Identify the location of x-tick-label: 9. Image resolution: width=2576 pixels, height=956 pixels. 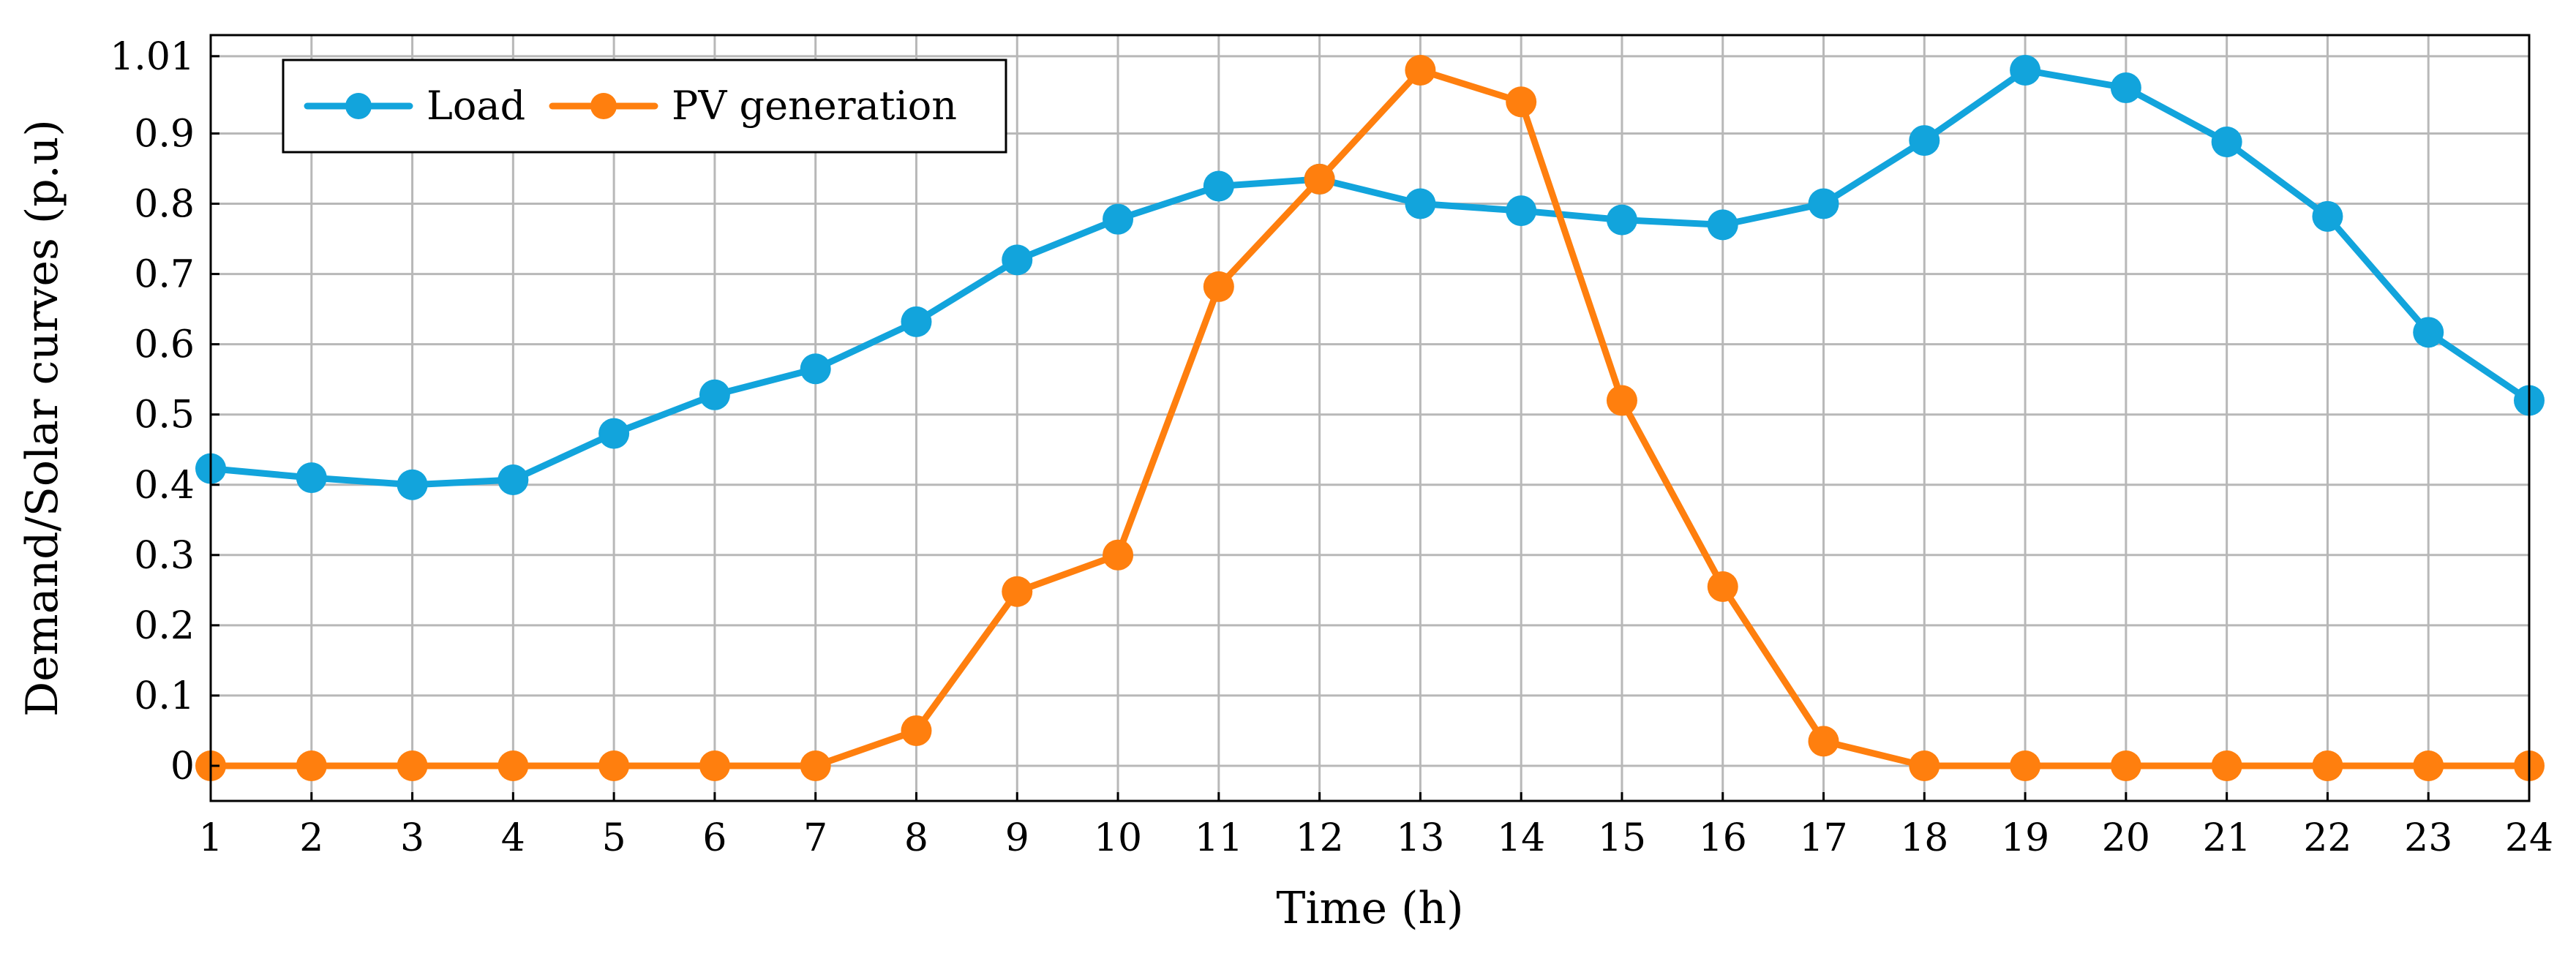
(1017, 838).